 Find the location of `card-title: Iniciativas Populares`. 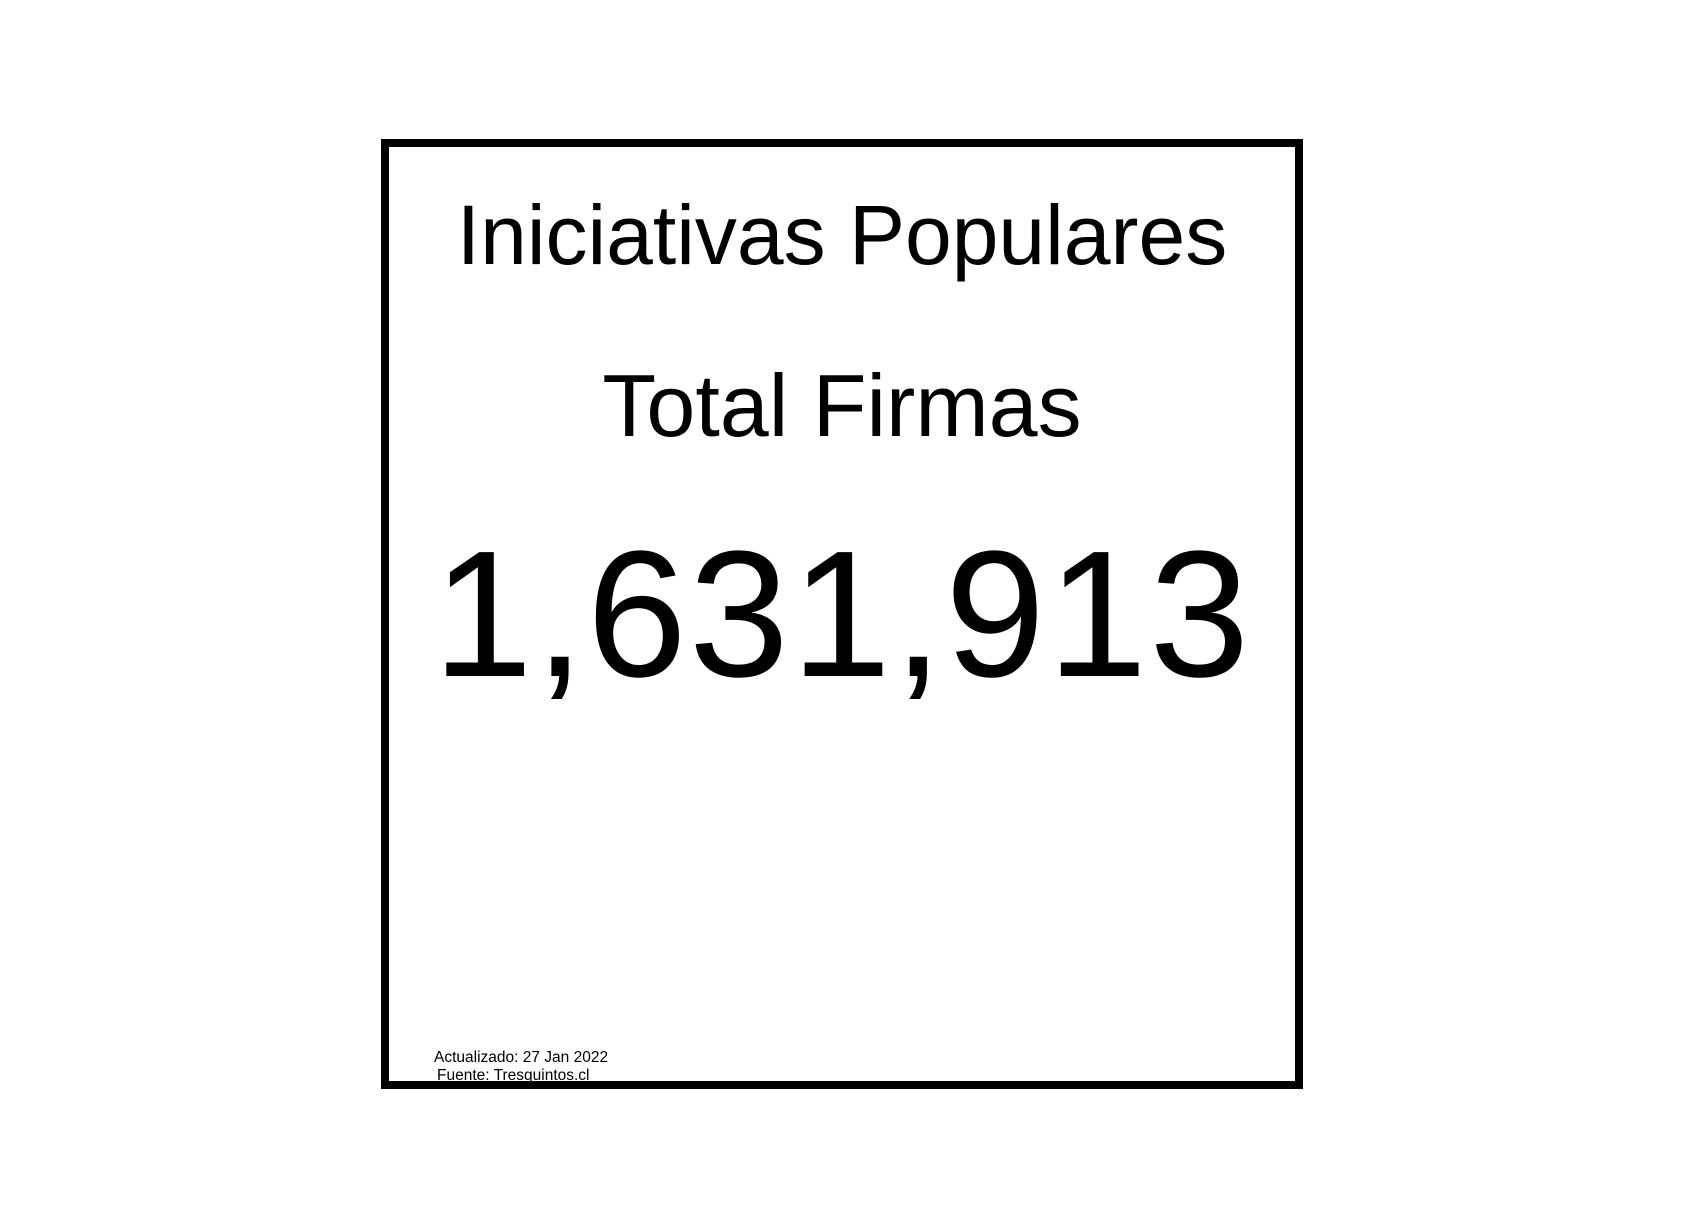

card-title: Iniciativas Populares is located at coordinates (842, 235).